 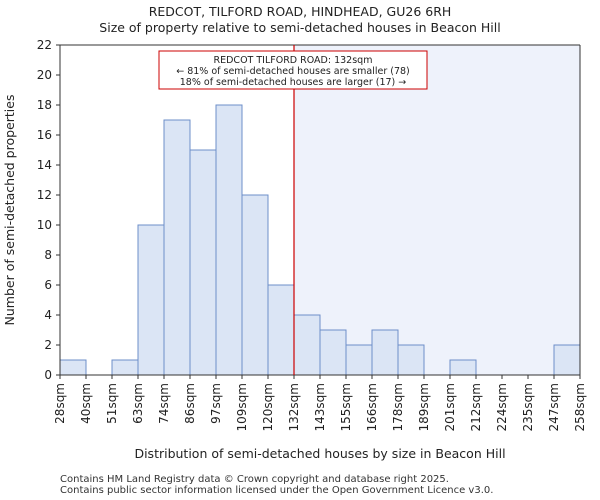 I want to click on x-tick-label: 40sqm, so click(x=86, y=403).